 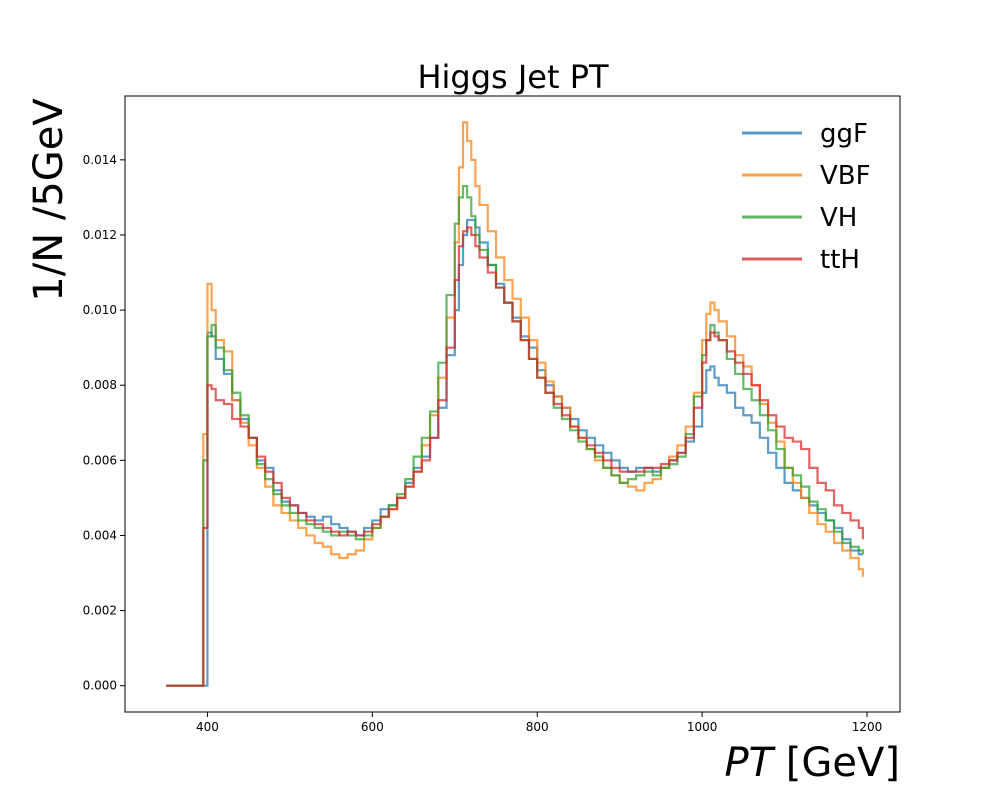 What do you see at coordinates (806, 197) in the screenshot?
I see `legend: ggF VBF VH ttH` at bounding box center [806, 197].